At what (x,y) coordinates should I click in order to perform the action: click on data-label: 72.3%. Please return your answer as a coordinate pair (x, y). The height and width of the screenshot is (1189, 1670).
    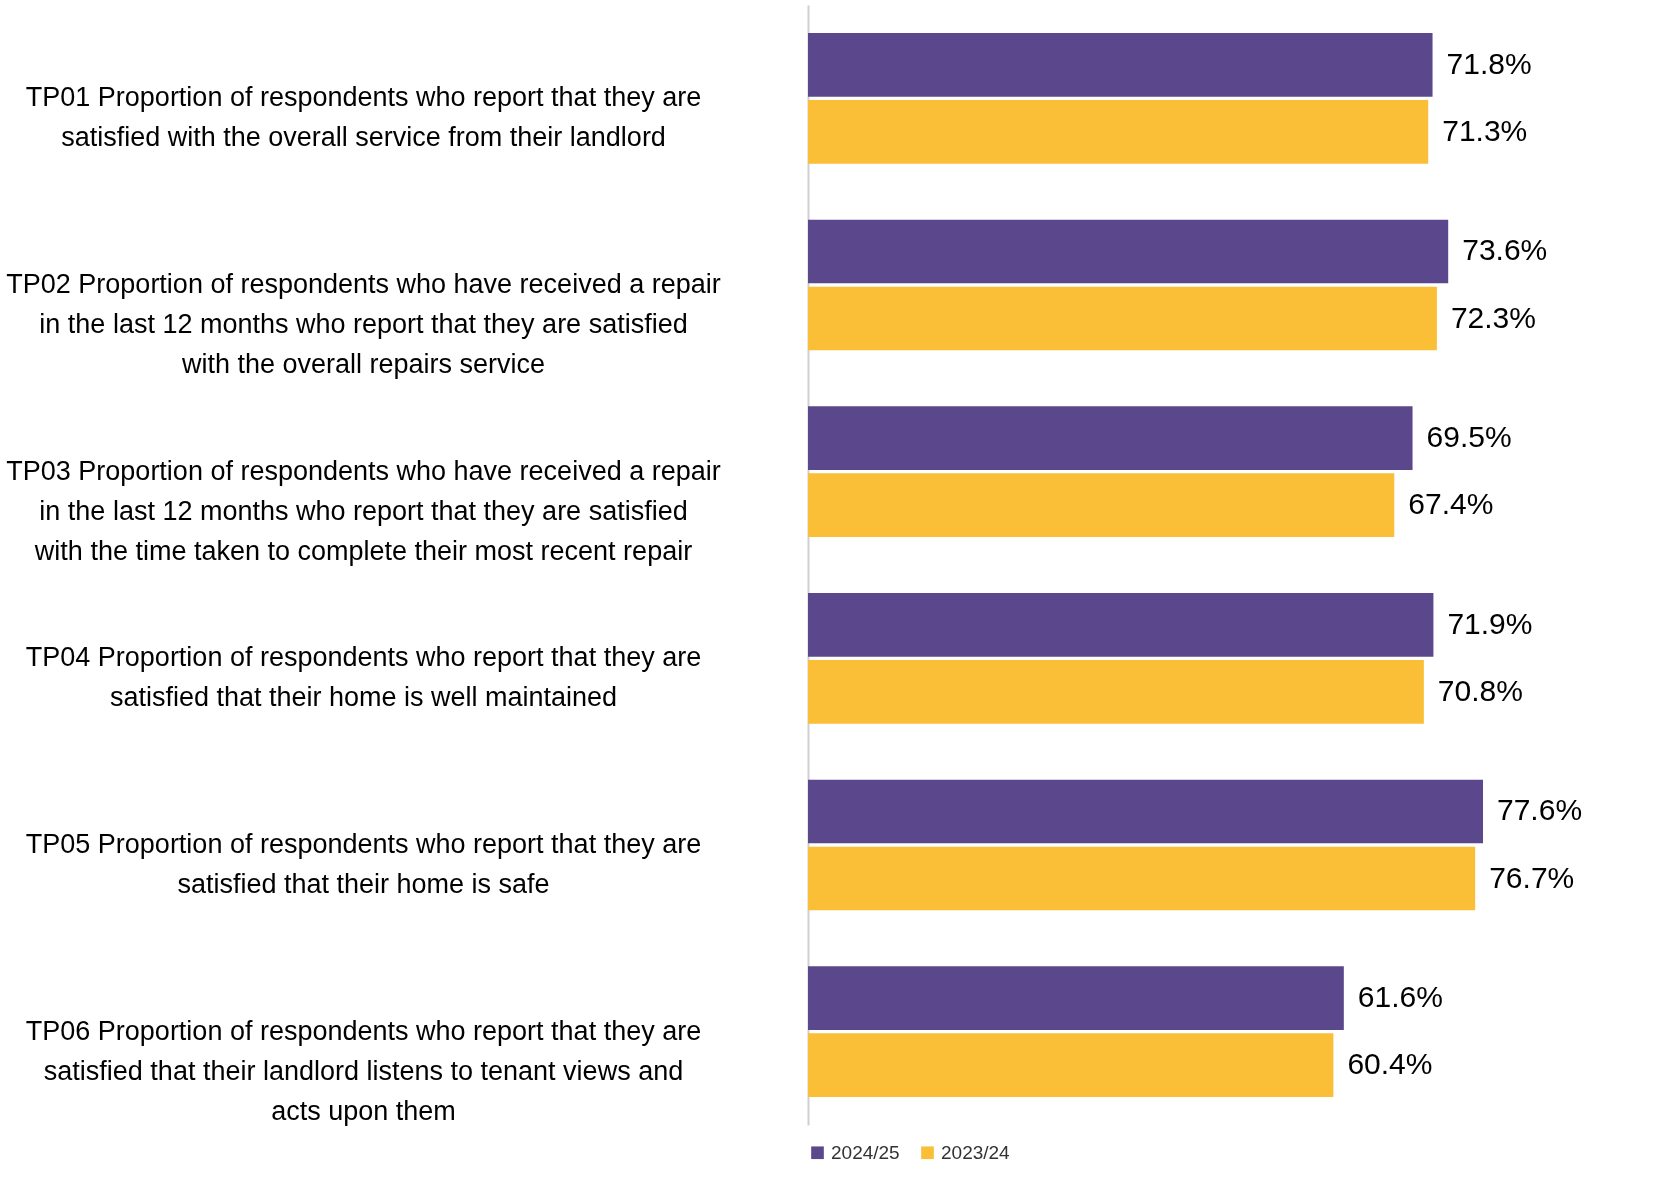
    Looking at the image, I should click on (1493, 317).